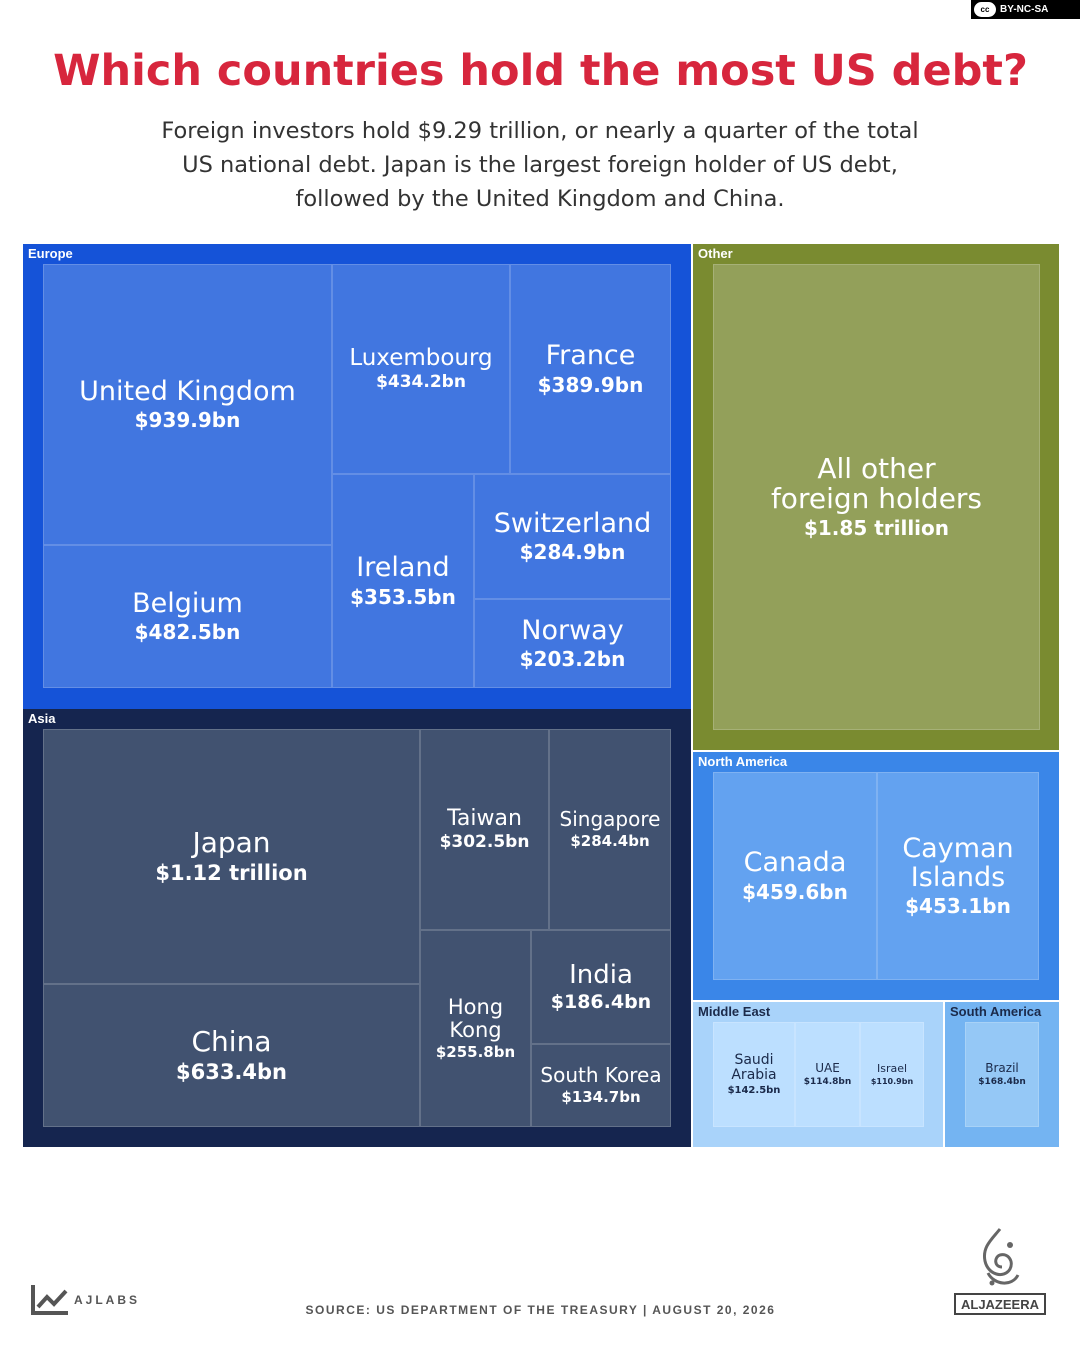  I want to click on cell-value-france: $389.9bn, so click(590, 384).